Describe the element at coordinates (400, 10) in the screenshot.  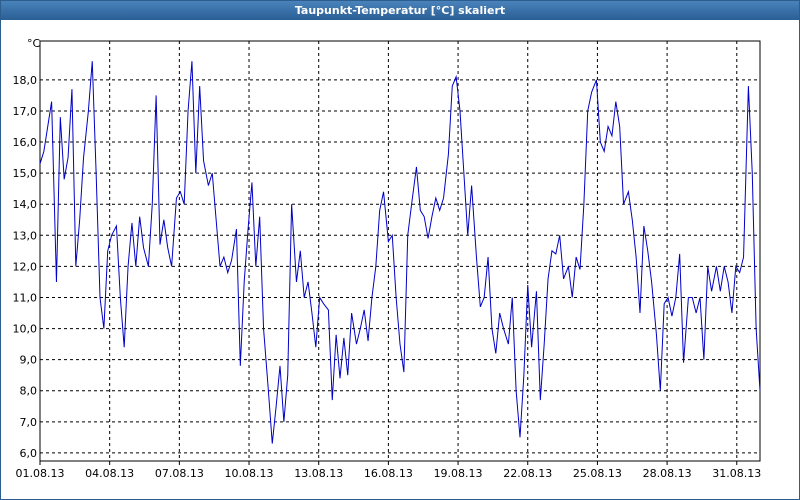
I see `title-bar: Taupunkt-Temperatur [°C] skaliert` at that location.